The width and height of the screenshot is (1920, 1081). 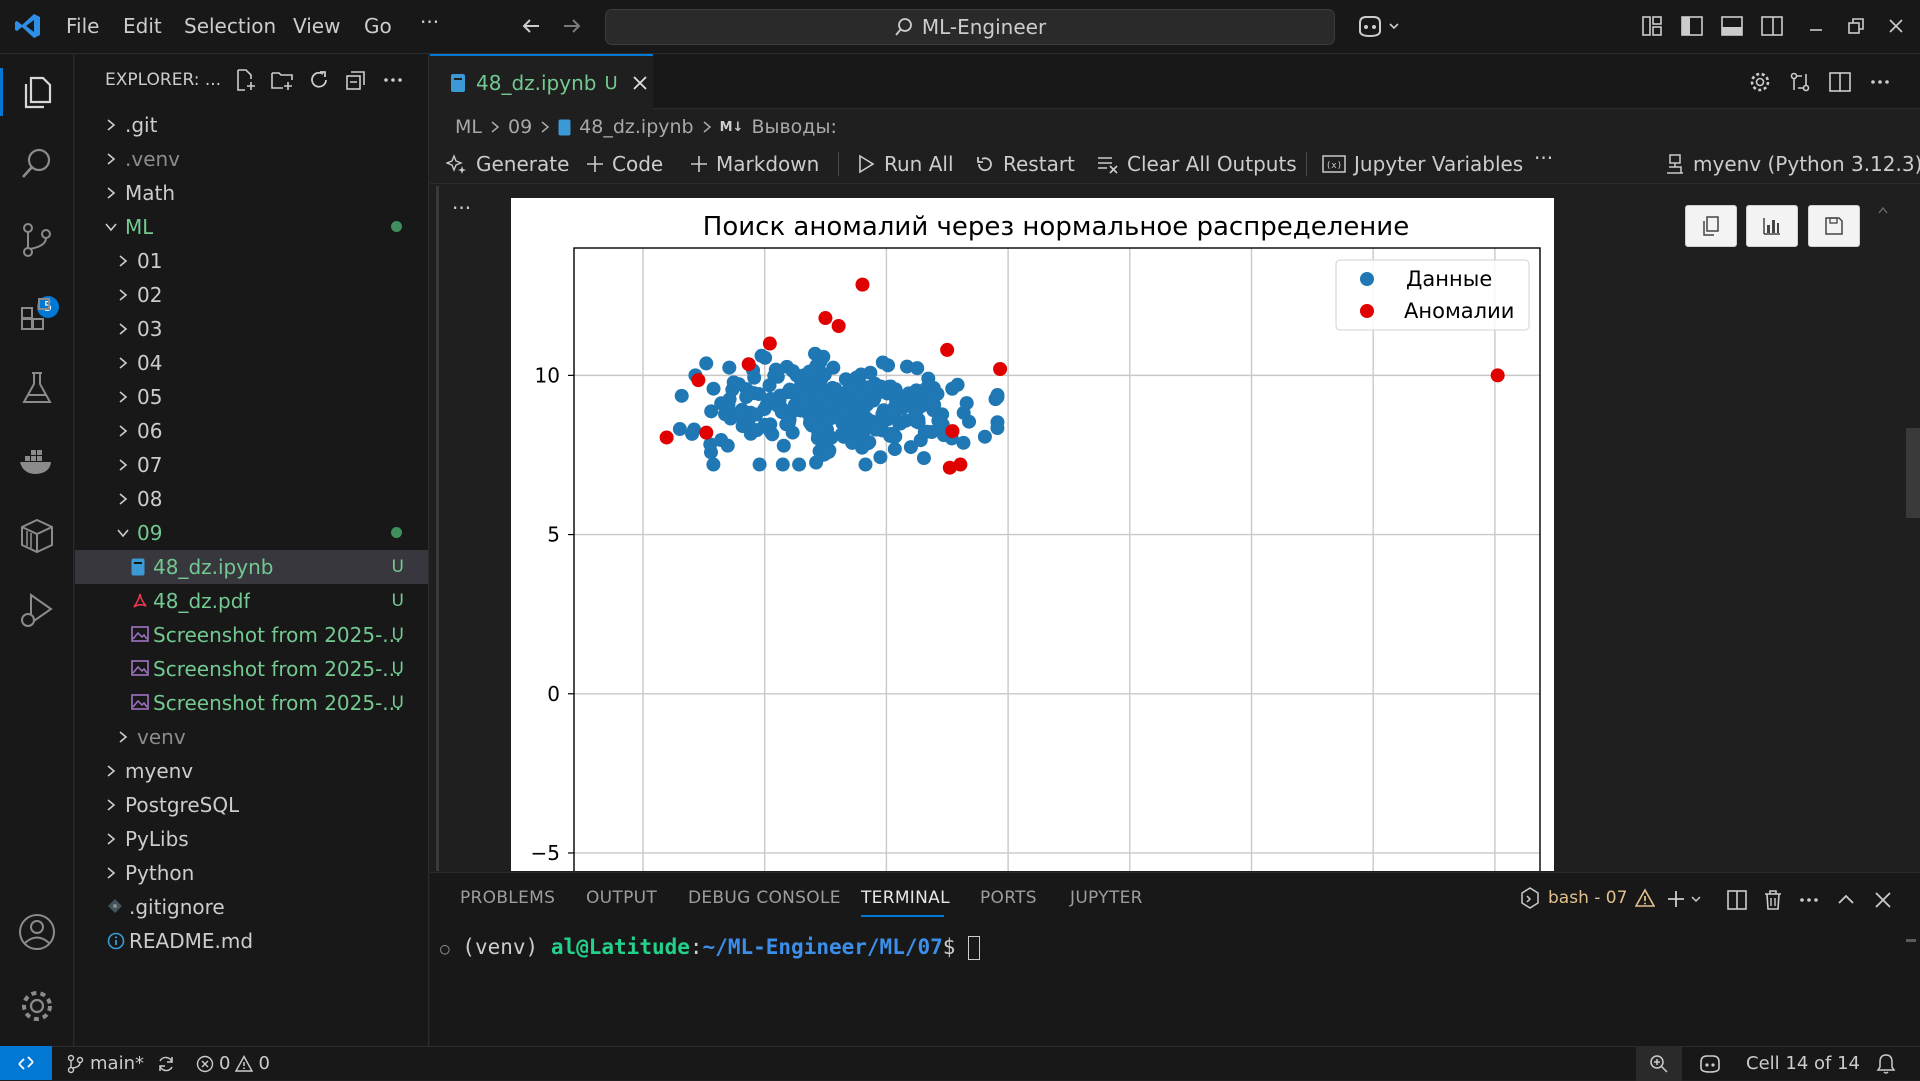 I want to click on close-tab-icon, so click(x=640, y=83).